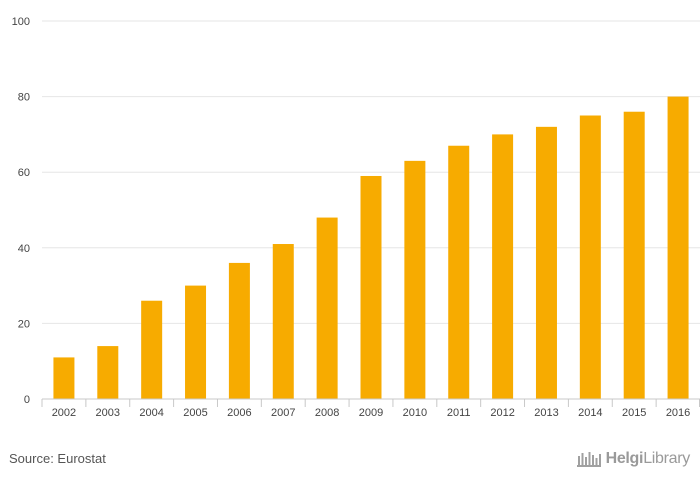 Image resolution: width=700 pixels, height=483 pixels. Describe the element at coordinates (195, 413) in the screenshot. I see `x-tick-label: 2005` at that location.